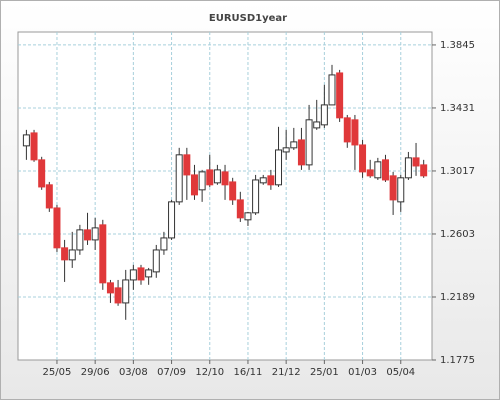  Describe the element at coordinates (457, 297) in the screenshot. I see `y-tick-label: 1.2189` at that location.